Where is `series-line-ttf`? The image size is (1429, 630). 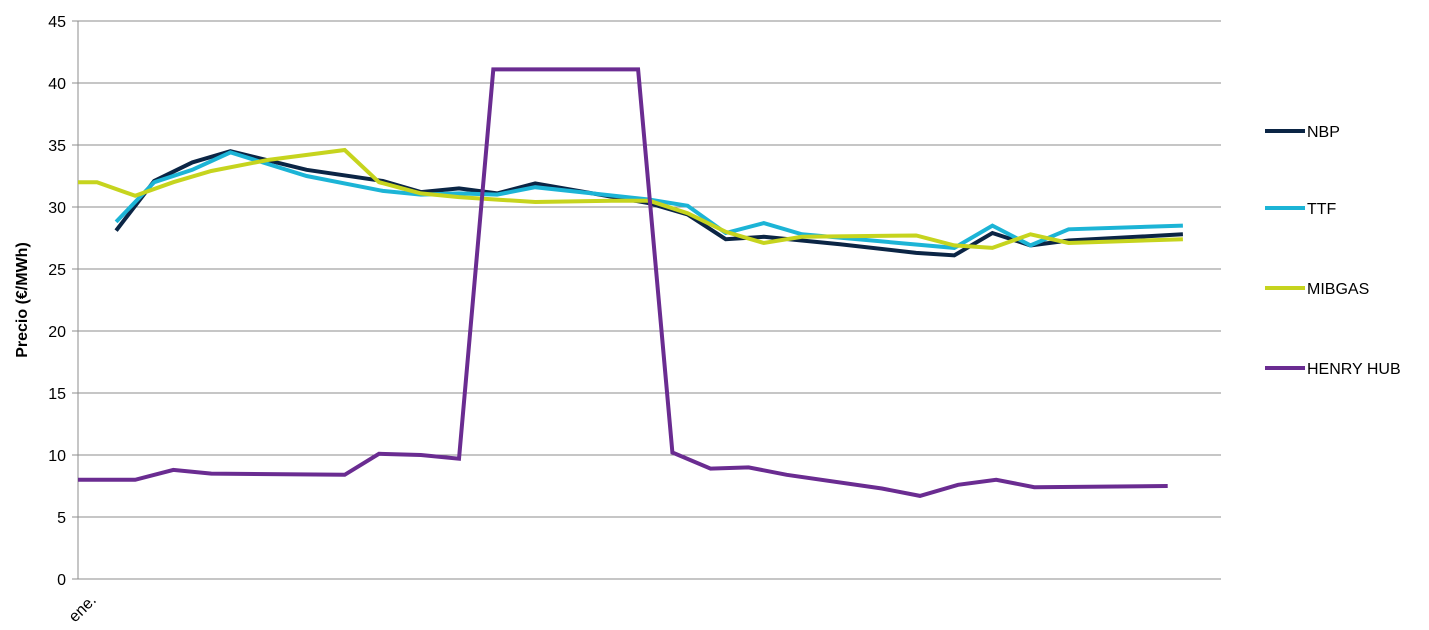 series-line-ttf is located at coordinates (648, 200).